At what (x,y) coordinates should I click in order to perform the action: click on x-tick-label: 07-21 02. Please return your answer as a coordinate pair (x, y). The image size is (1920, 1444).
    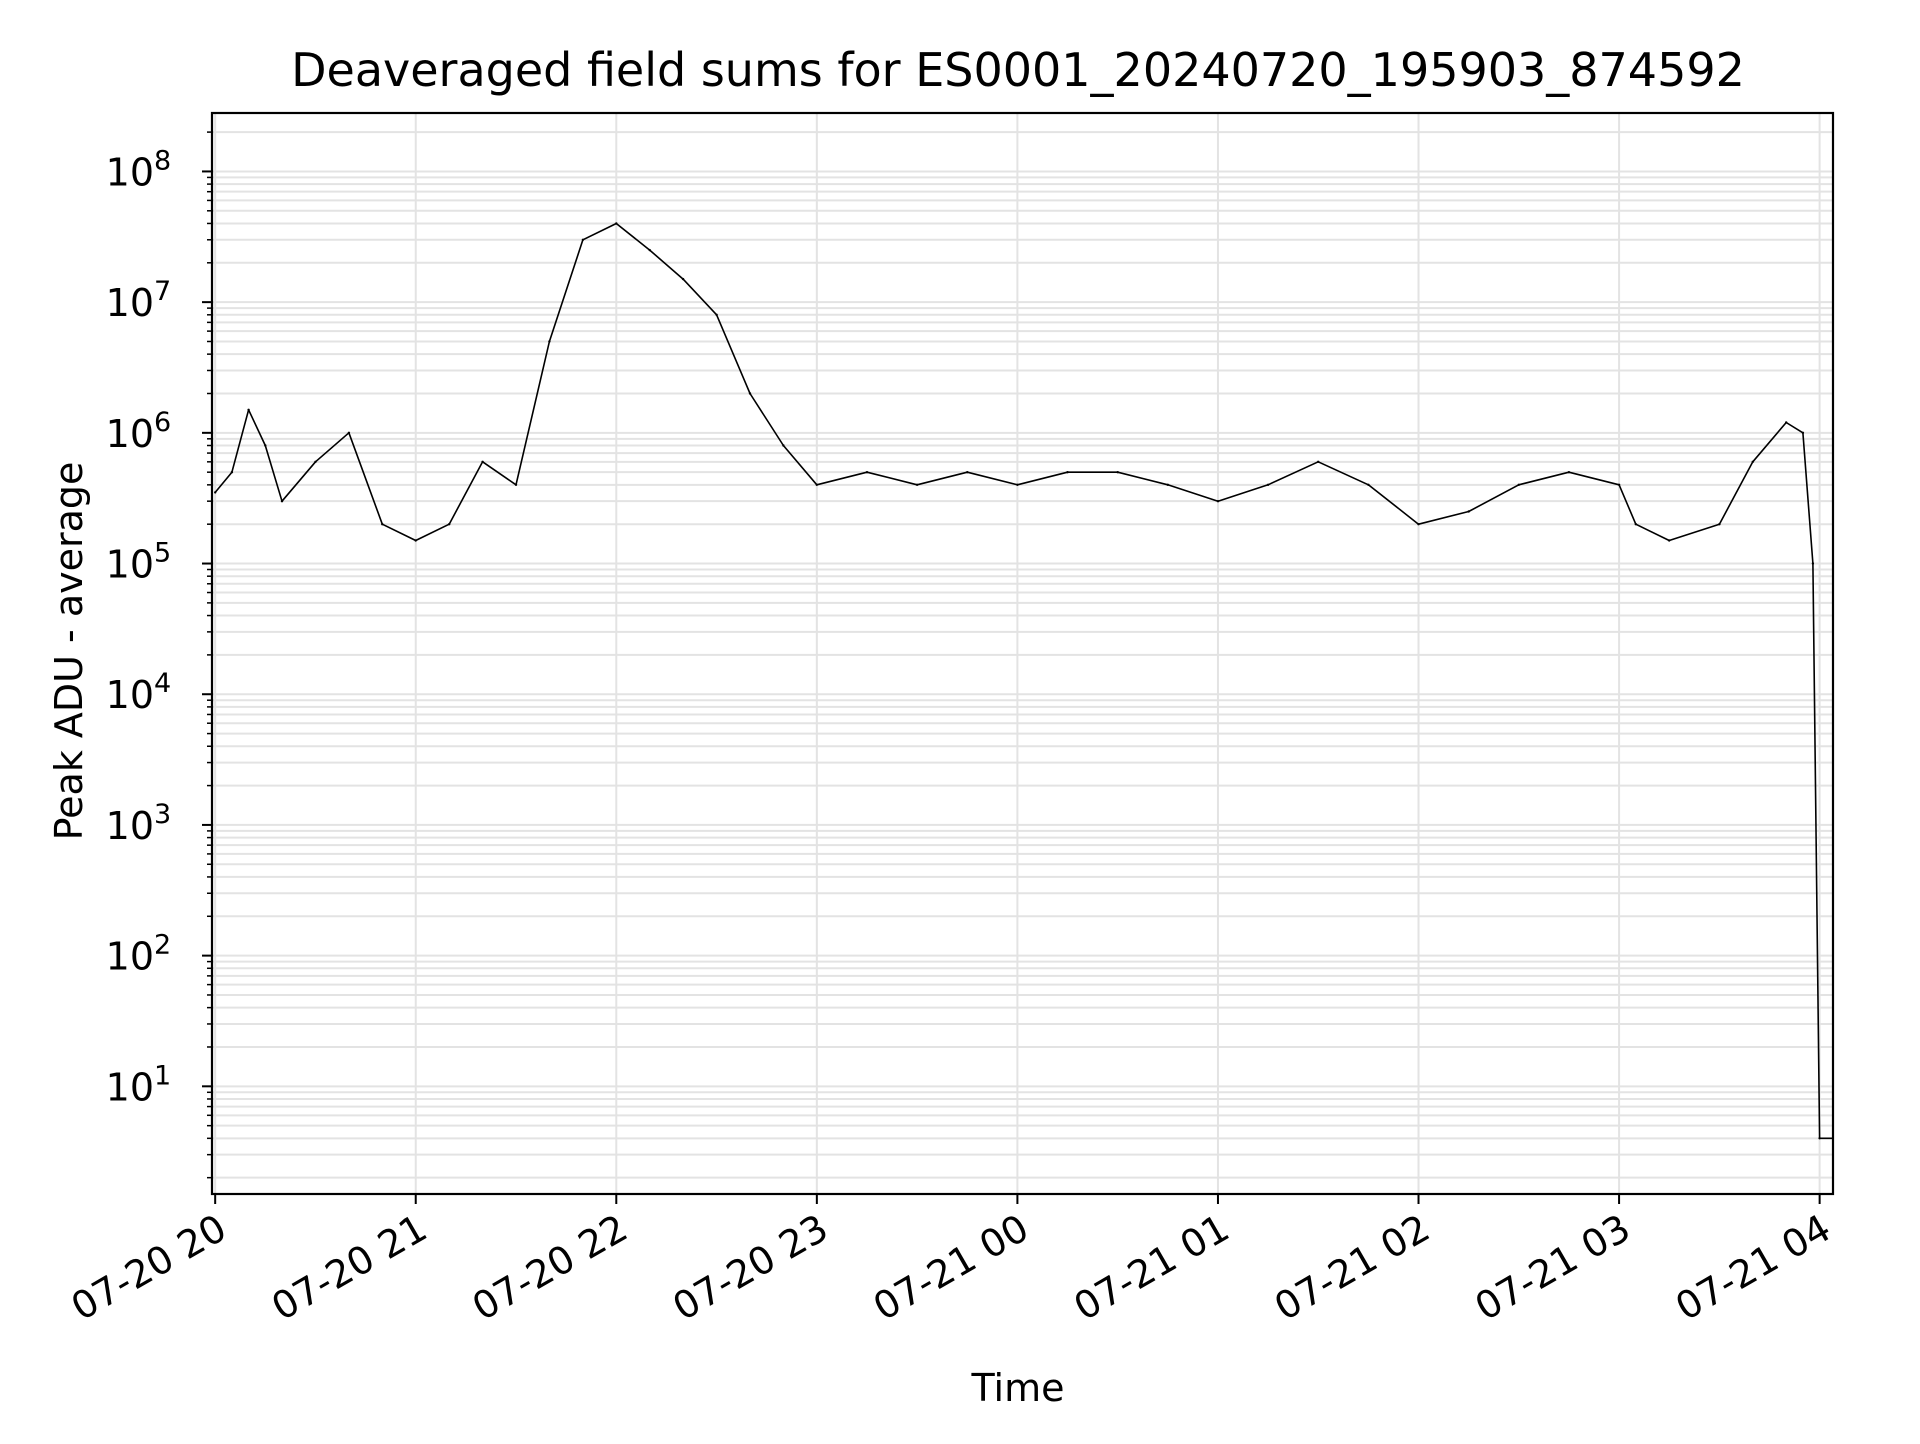
    Looking at the image, I should click on (1352, 1268).